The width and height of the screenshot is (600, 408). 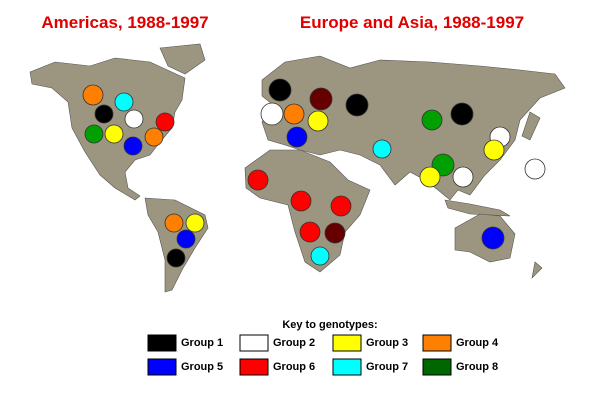 I want to click on legend-label: Group 4, so click(x=477, y=343).